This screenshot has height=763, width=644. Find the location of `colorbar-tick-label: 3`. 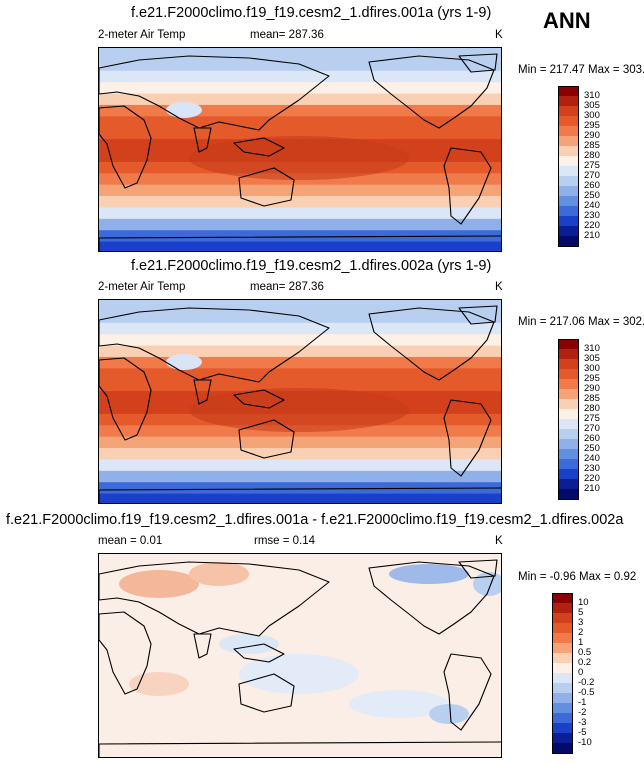

colorbar-tick-label: 3 is located at coordinates (581, 622).